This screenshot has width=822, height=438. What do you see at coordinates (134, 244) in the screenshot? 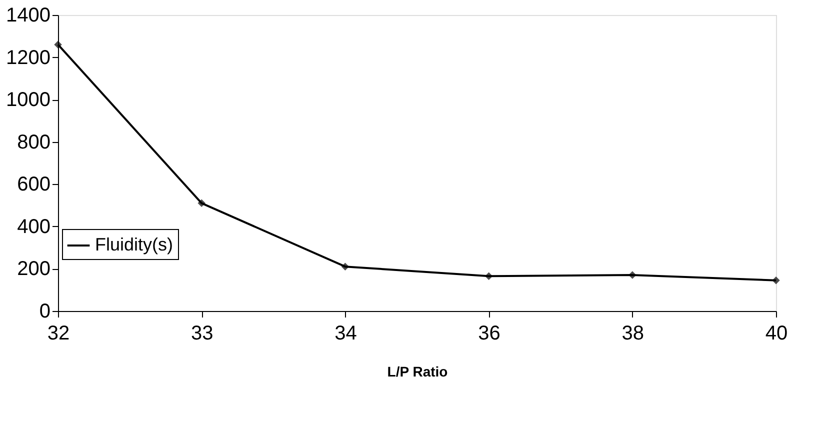
I see `legend-label: Fluidity(s)` at bounding box center [134, 244].